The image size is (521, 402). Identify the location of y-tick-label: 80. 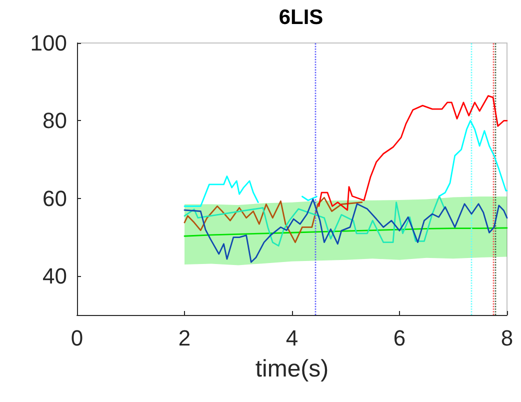
(54, 121).